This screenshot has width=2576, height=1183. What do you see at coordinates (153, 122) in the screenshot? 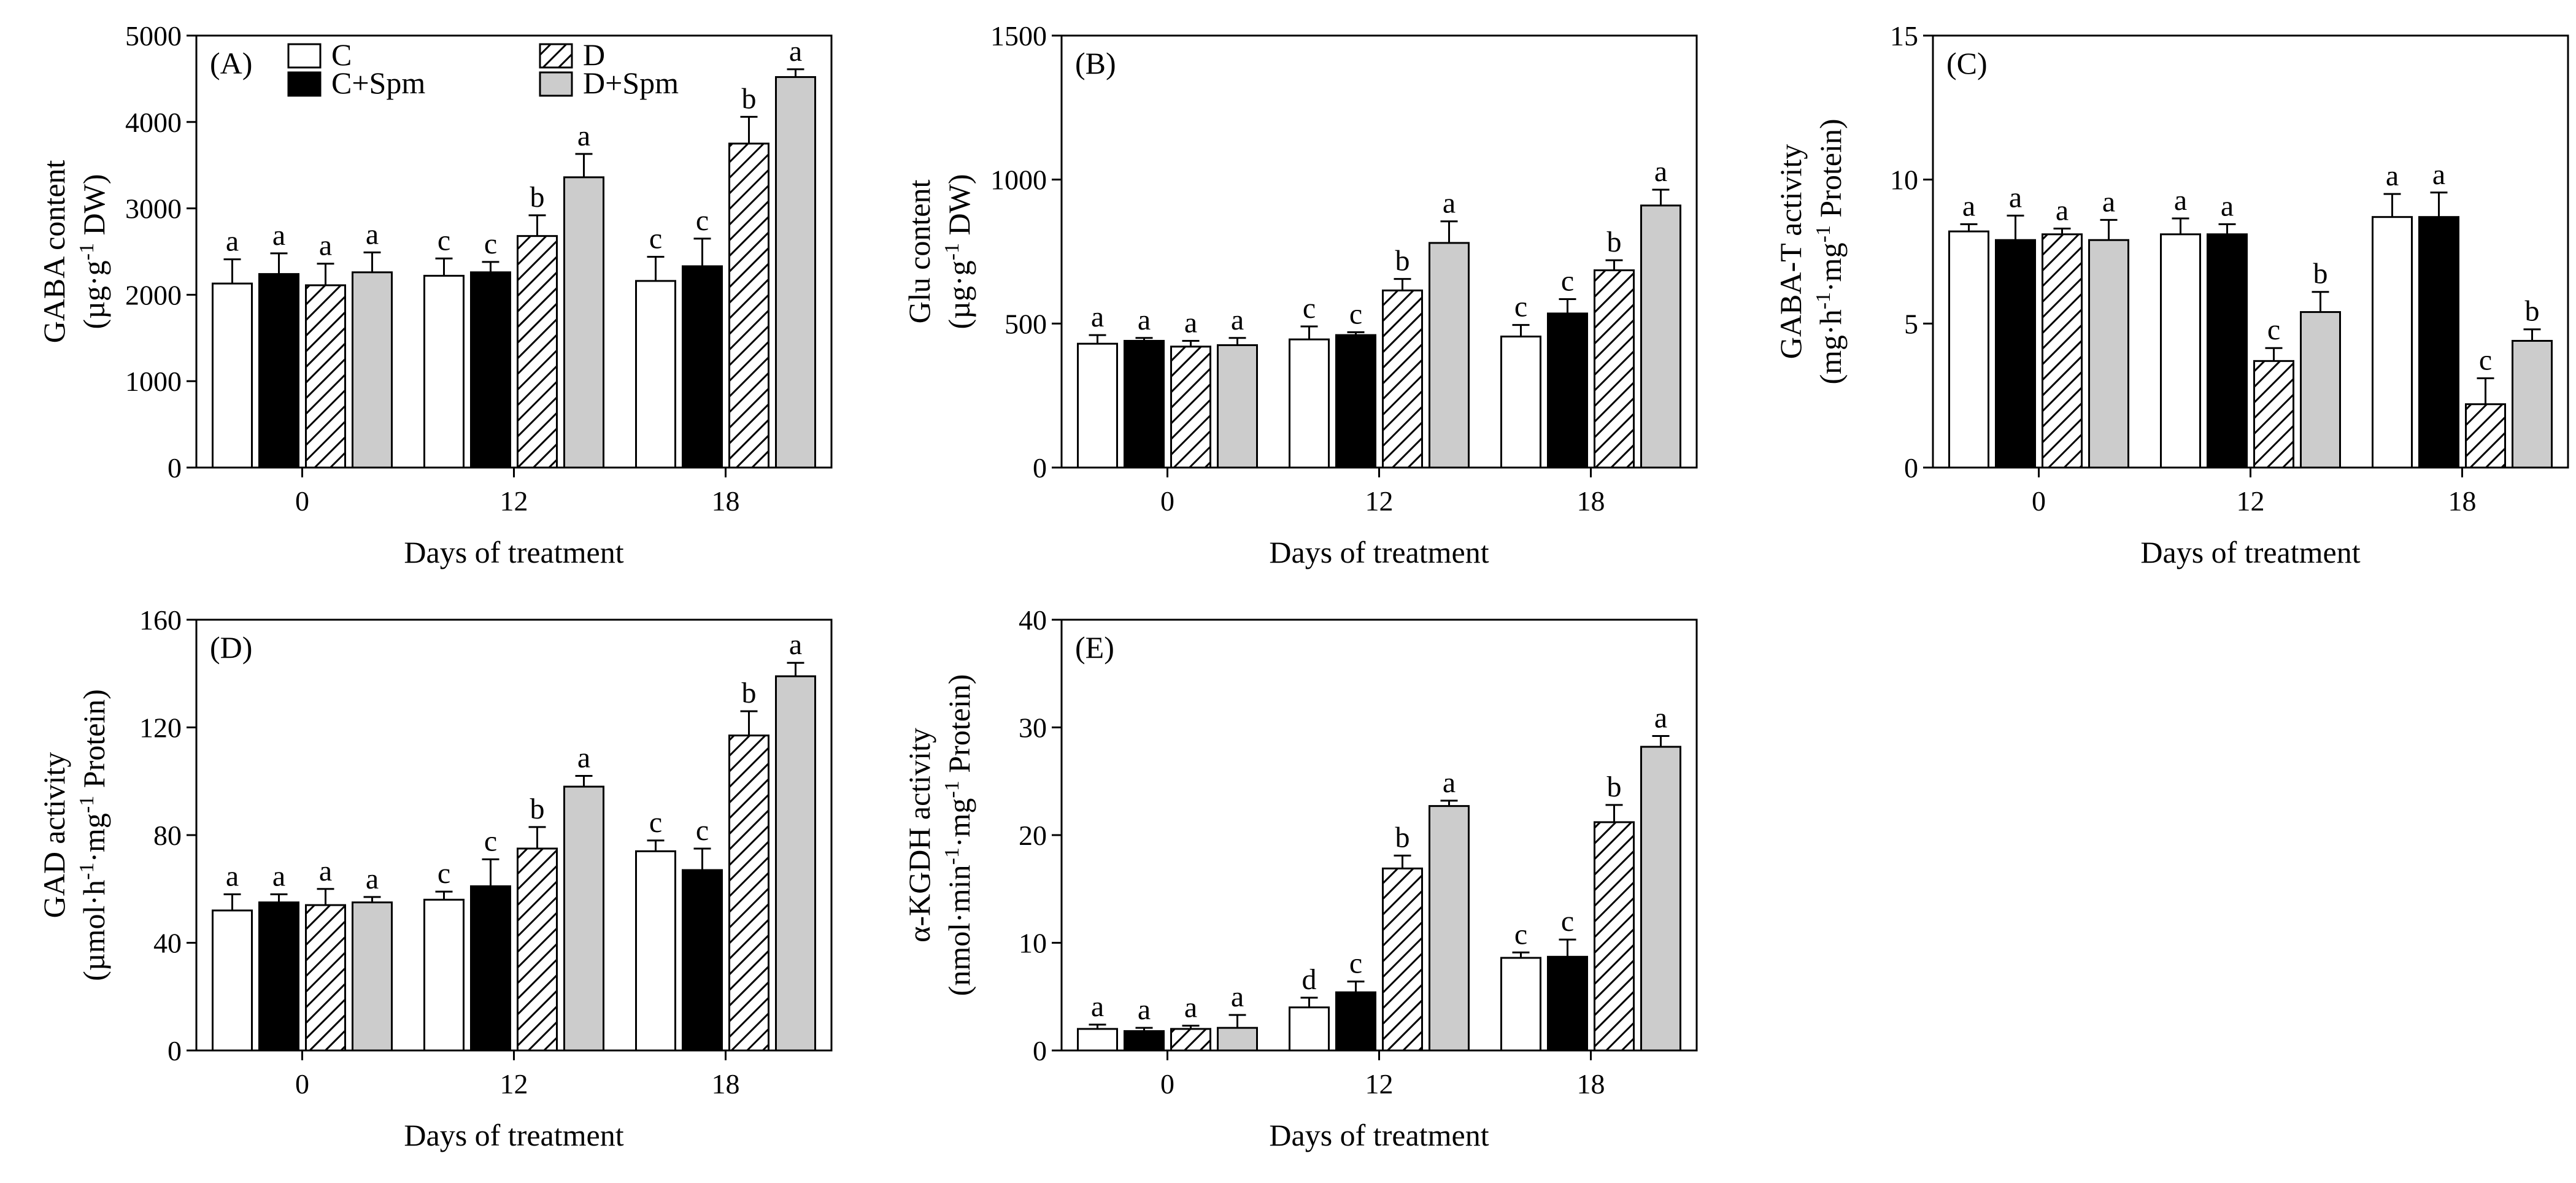
I see `y-tick-label: 4000` at bounding box center [153, 122].